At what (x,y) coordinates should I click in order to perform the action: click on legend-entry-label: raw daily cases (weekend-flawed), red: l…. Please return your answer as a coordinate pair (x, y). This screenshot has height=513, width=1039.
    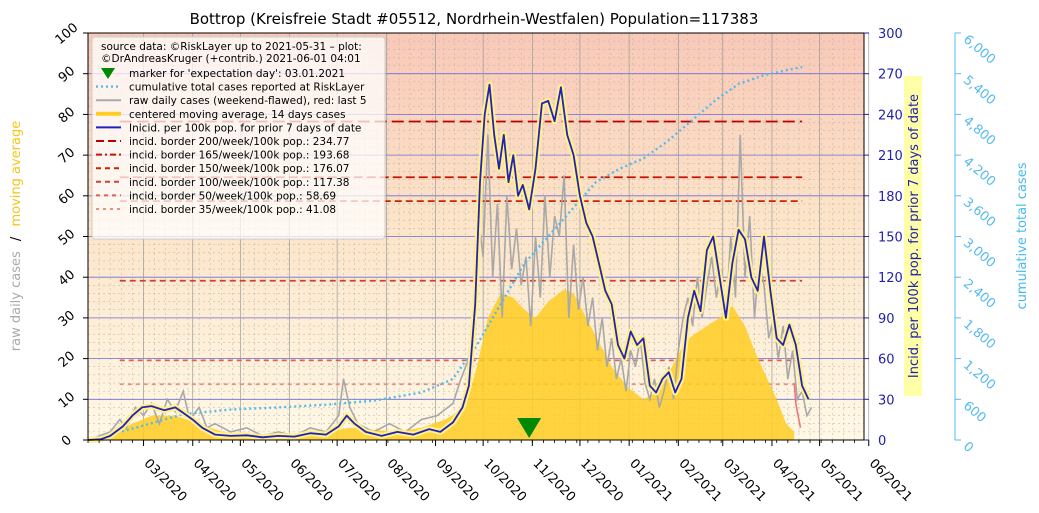
    Looking at the image, I should click on (248, 101).